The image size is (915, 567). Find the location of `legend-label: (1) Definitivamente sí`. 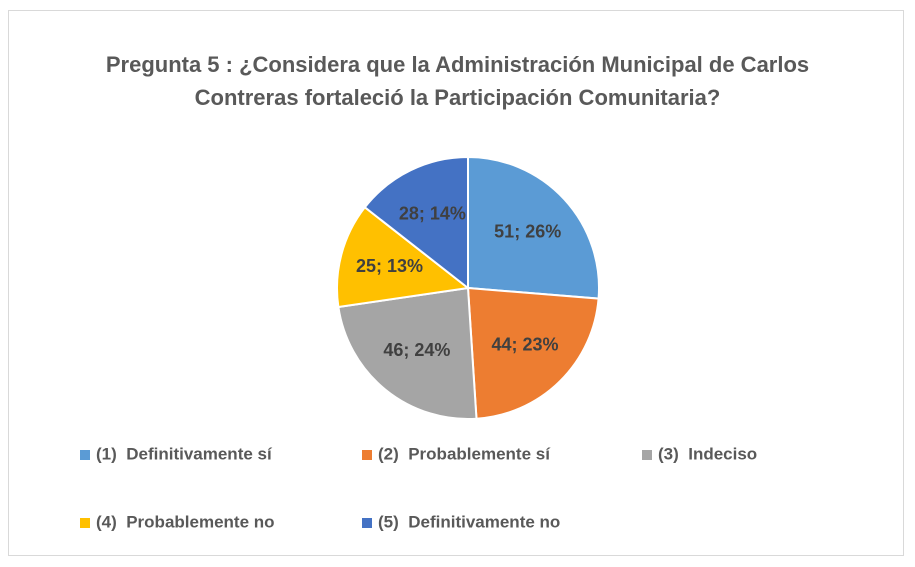

legend-label: (1) Definitivamente sí is located at coordinates (184, 453).